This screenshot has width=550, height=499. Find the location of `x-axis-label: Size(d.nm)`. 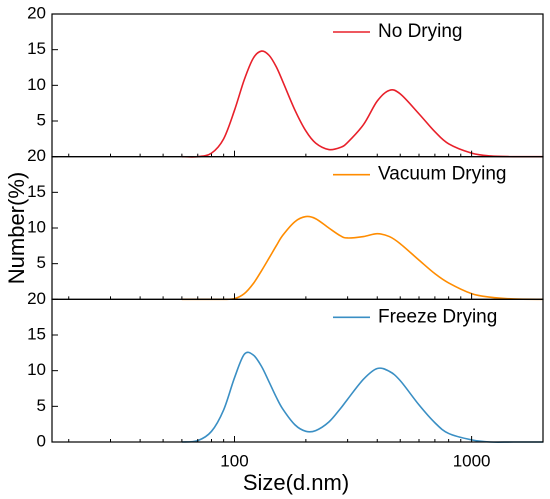

x-axis-label: Size(d.nm) is located at coordinates (296, 482).